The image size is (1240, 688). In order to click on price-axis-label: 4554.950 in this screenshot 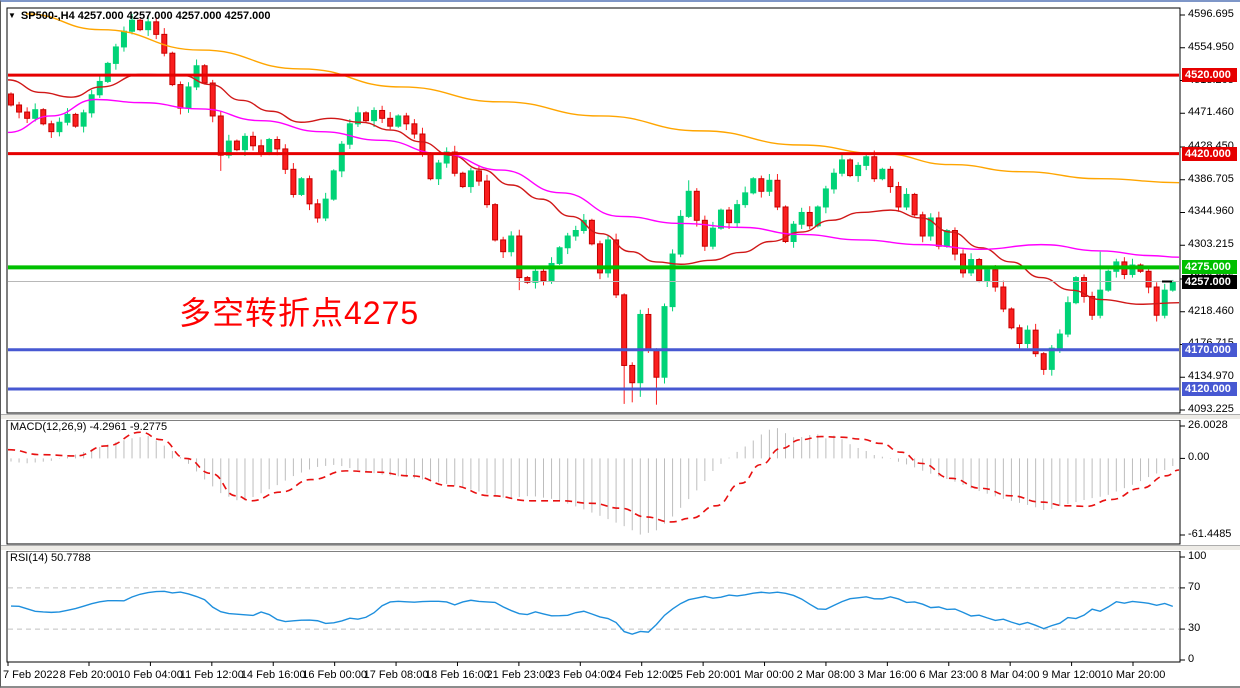, I will do `click(1211, 46)`.